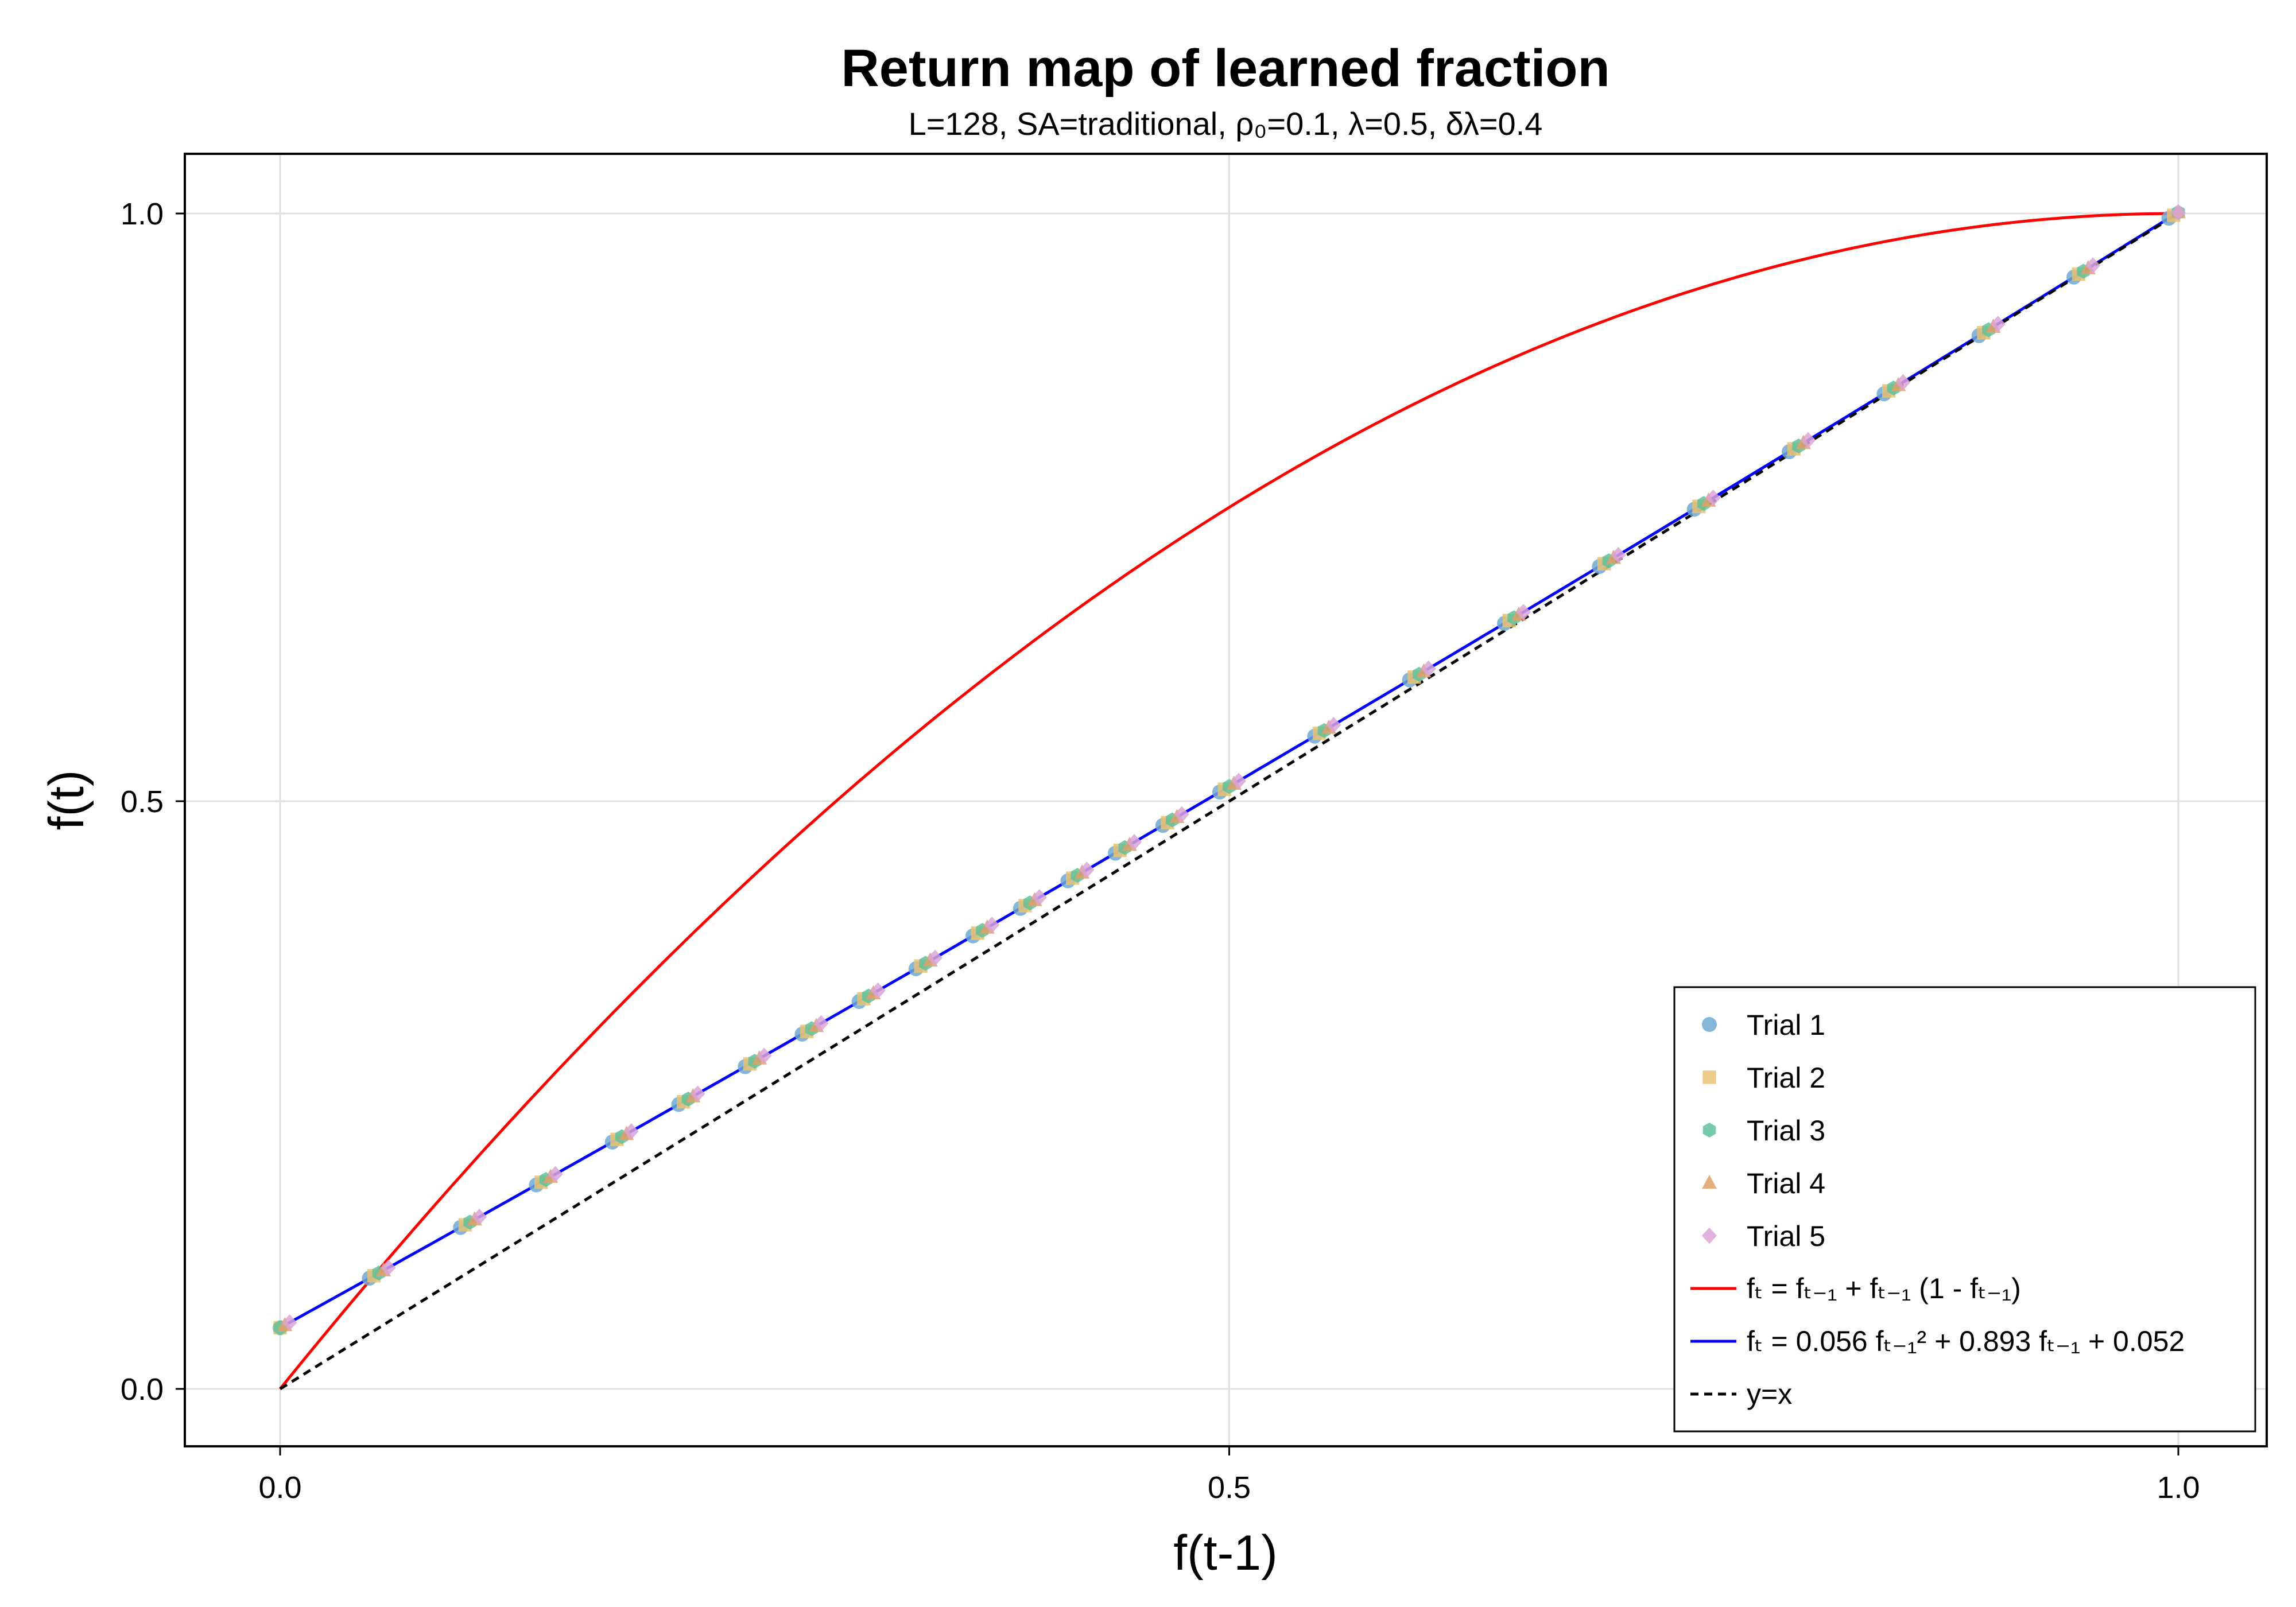  I want to click on legend-entry-trial-2: Trial 2, so click(1763, 1078).